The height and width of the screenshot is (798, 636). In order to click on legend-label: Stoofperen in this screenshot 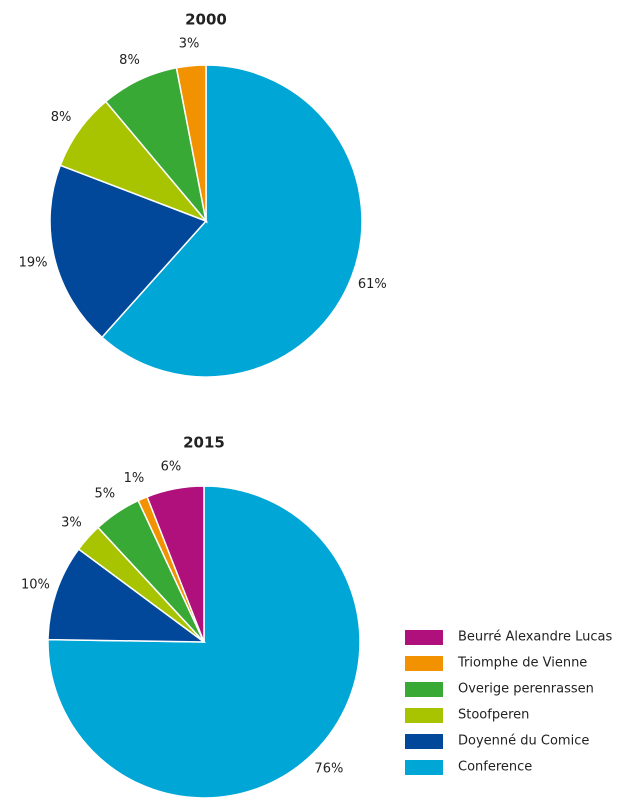, I will do `click(493, 715)`.